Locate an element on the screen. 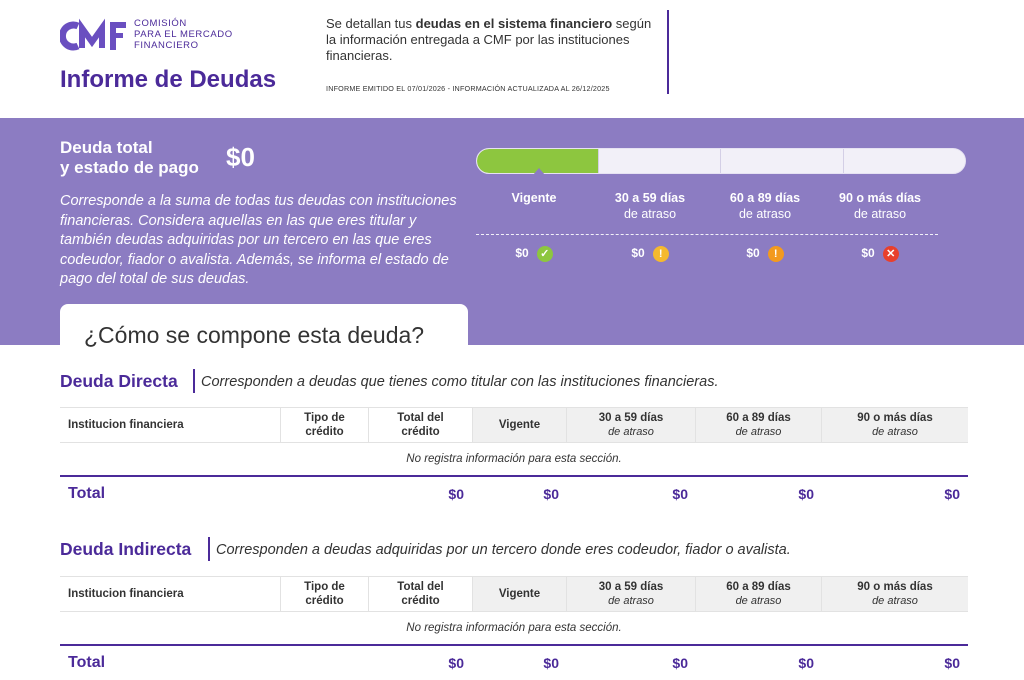 The height and width of the screenshot is (680, 1024). status-amount-90: $0 ✕ is located at coordinates (880, 254).